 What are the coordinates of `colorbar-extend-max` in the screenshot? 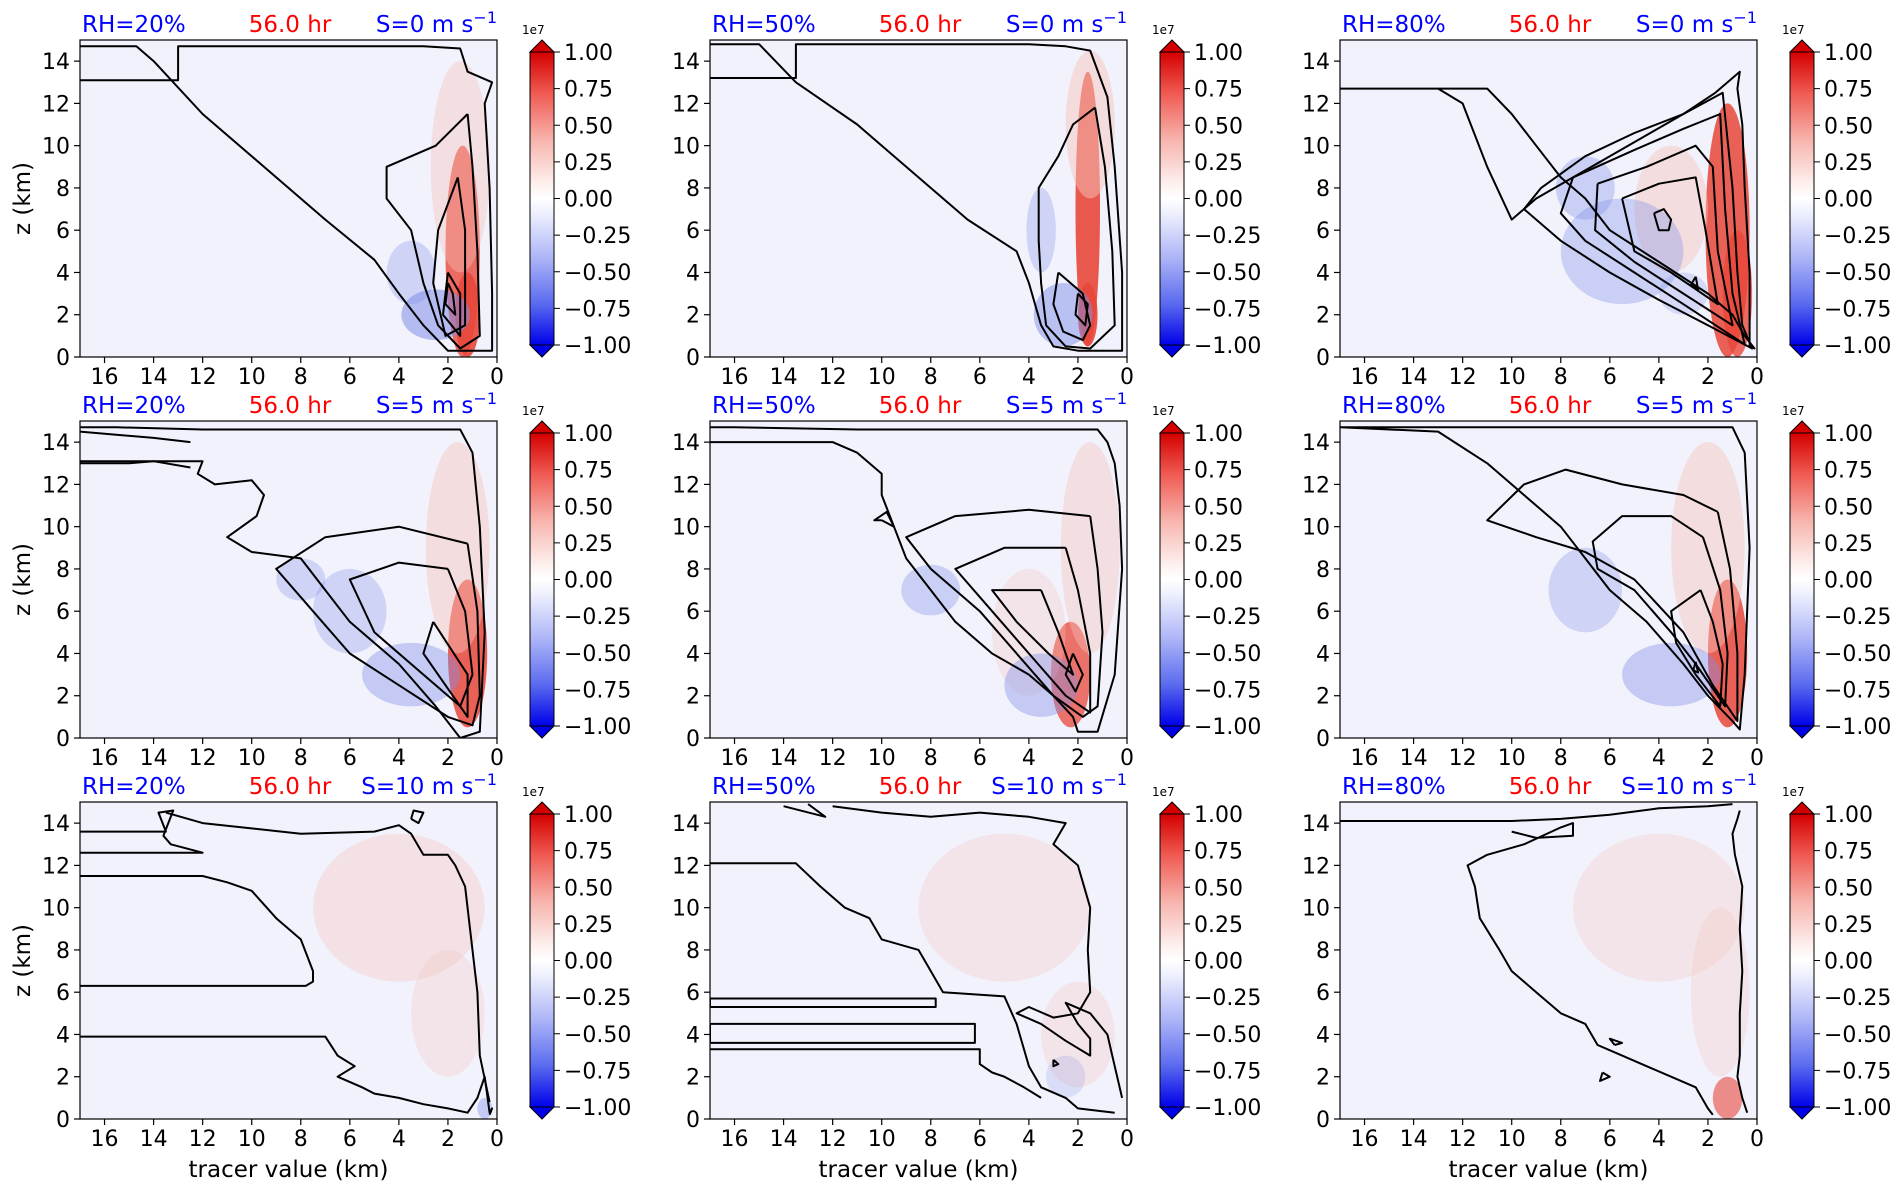 It's located at (542, 46).